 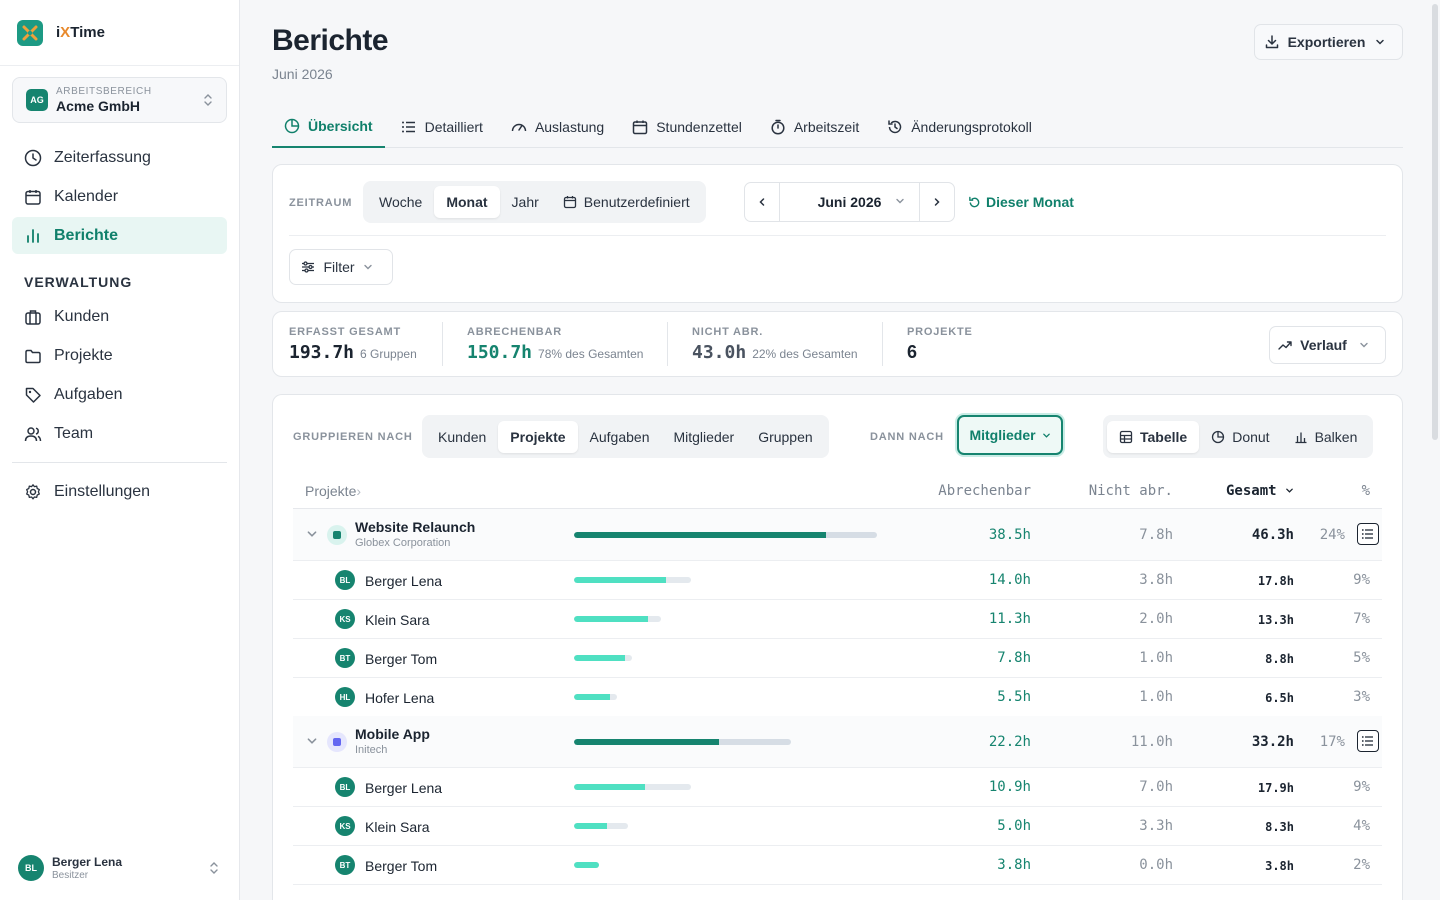 What do you see at coordinates (345, 332) in the screenshot?
I see `stat-total-label: ERFASST GESAMT` at bounding box center [345, 332].